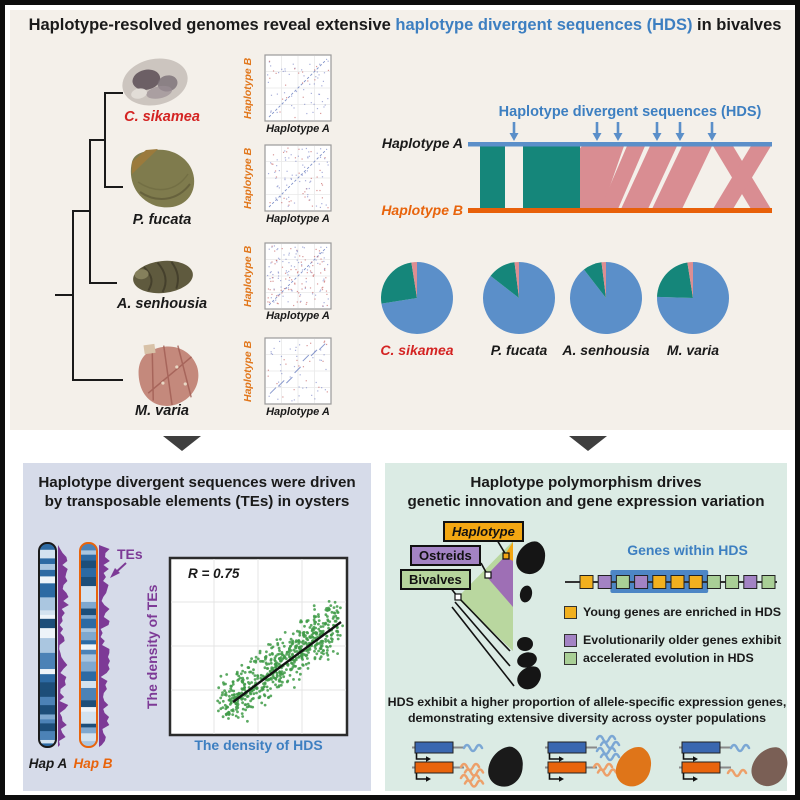 This screenshot has width=800, height=800. What do you see at coordinates (248, 178) in the screenshot?
I see `dotplot2-y-label: Haplotype B` at bounding box center [248, 178].